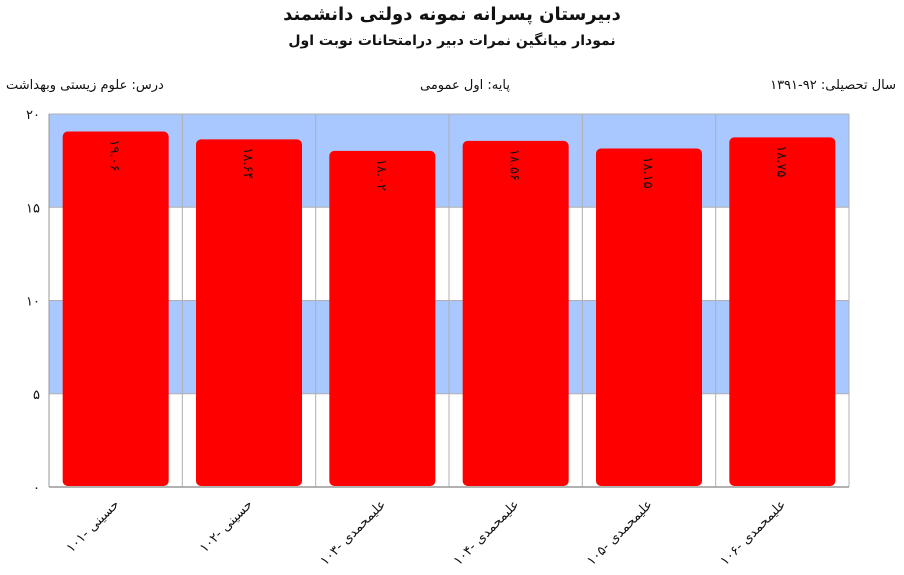  Describe the element at coordinates (754, 533) in the screenshot. I see `x-tick-label: علیمحمدی -۱۰۶` at that location.